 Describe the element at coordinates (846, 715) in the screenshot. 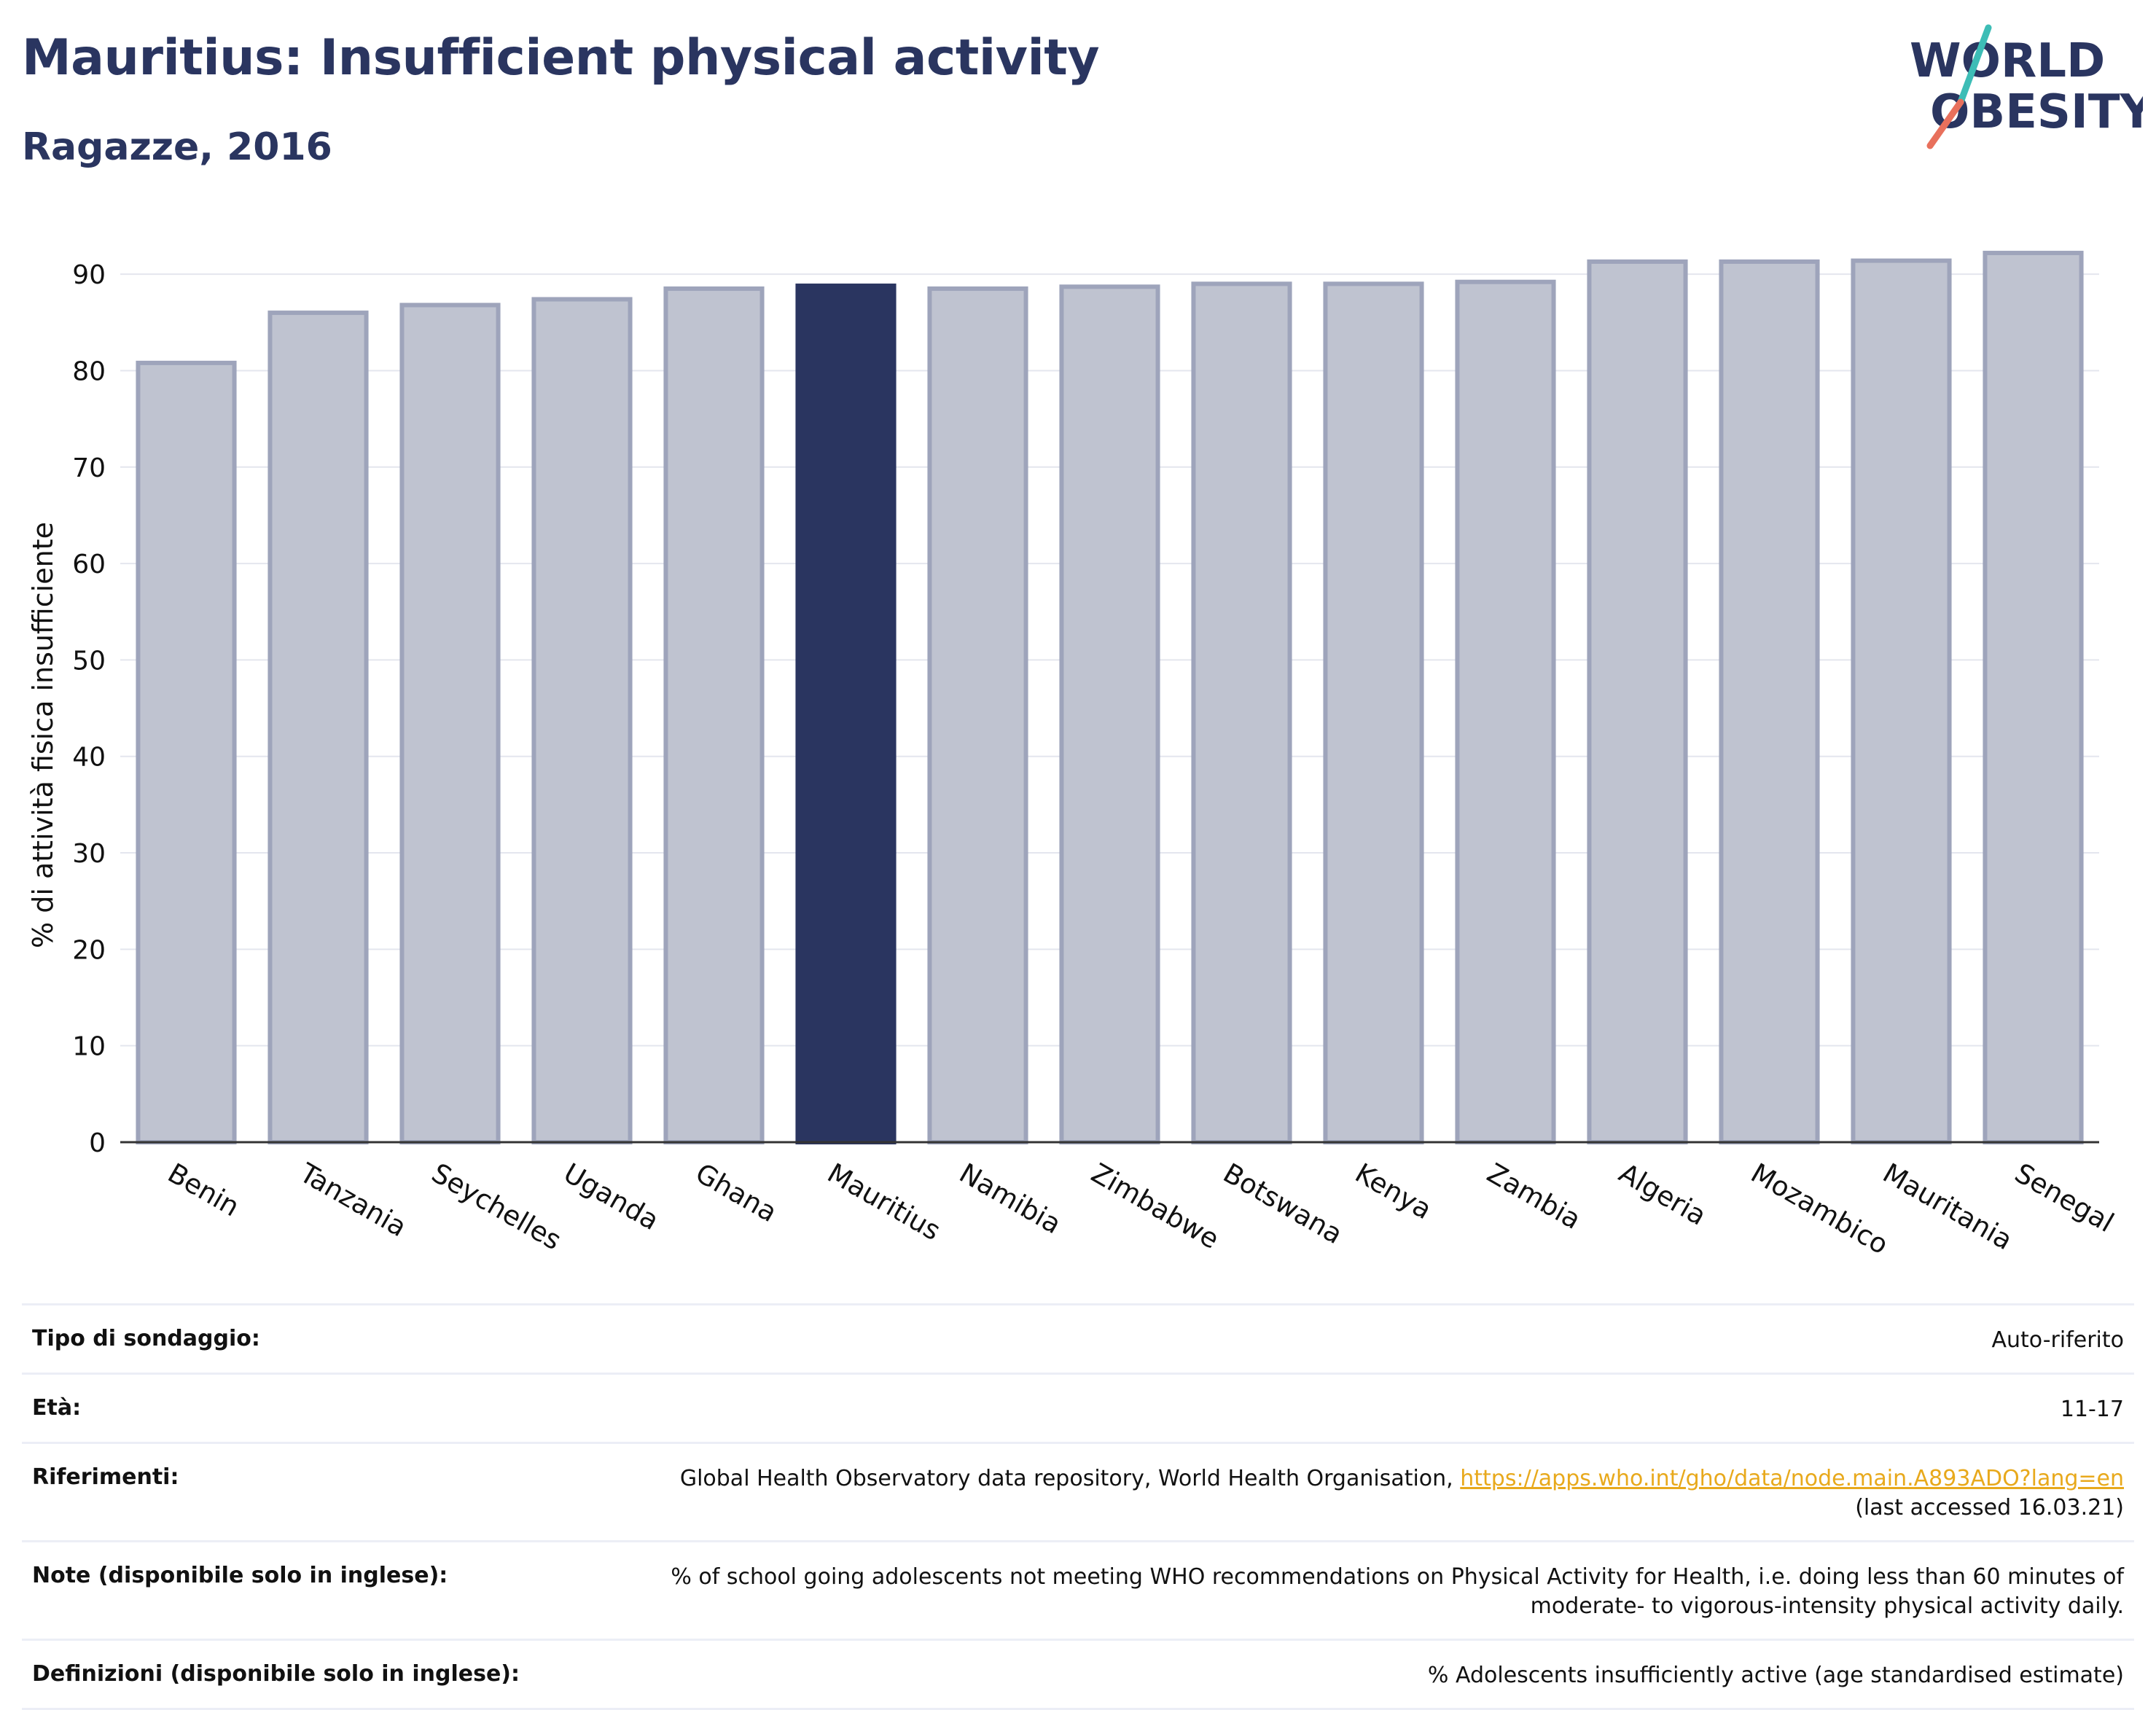

I see `bar-mauritius` at that location.